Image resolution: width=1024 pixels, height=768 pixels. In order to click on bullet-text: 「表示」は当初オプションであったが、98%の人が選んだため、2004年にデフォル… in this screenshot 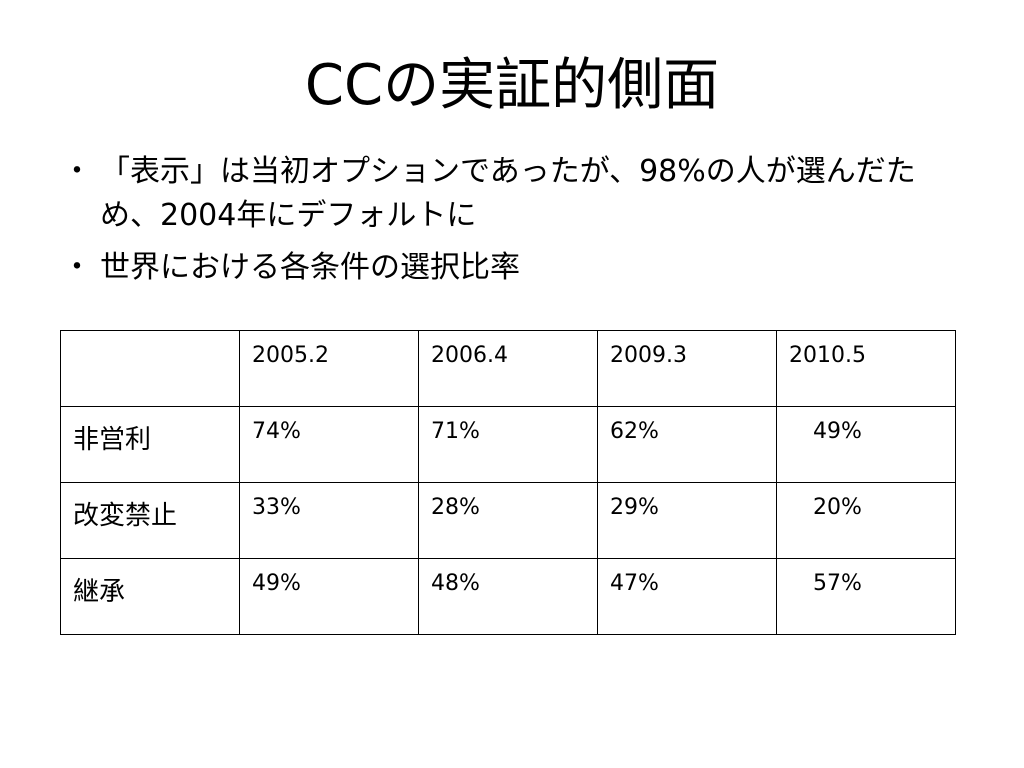, I will do `click(508, 193)`.